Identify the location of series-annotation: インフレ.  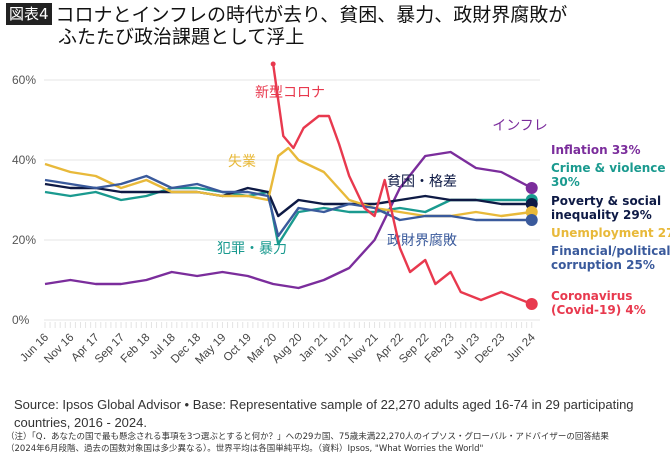
(520, 126).